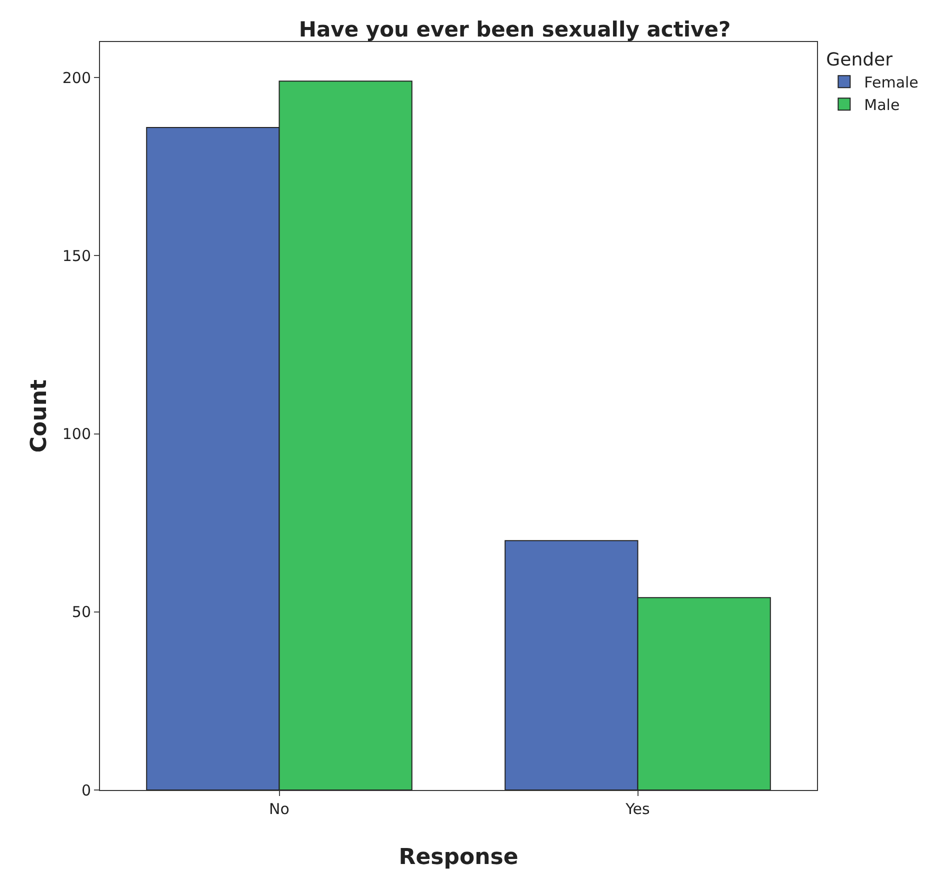  I want to click on y-tick-label: 200, so click(76, 77).